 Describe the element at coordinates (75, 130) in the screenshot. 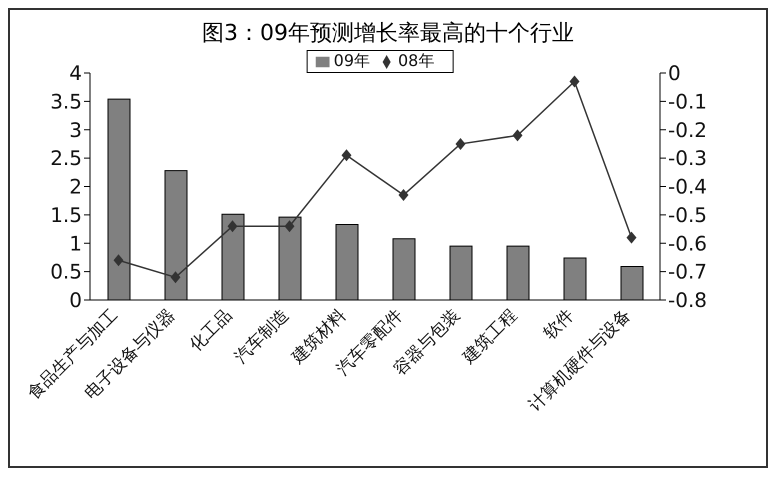

I see `y-tick-label: 3` at that location.